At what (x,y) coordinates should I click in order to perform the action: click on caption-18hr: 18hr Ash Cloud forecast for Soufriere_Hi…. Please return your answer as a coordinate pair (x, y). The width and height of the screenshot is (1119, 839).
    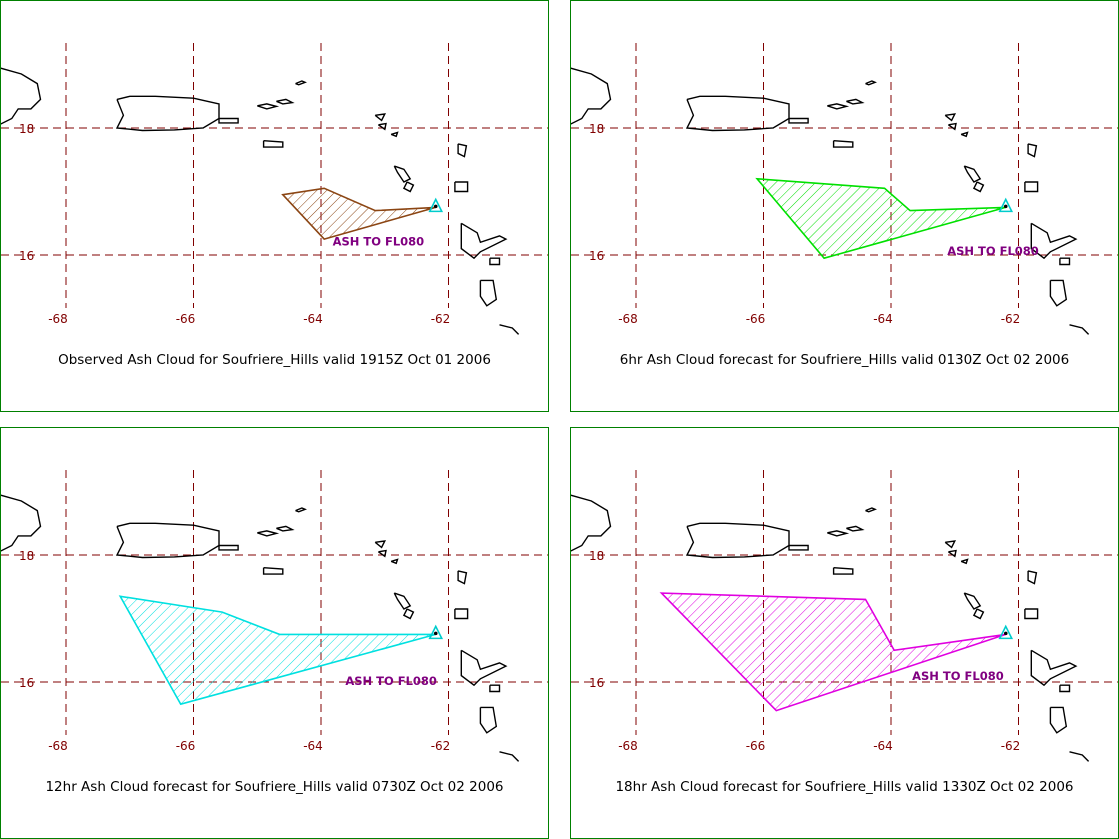
    Looking at the image, I should click on (844, 787).